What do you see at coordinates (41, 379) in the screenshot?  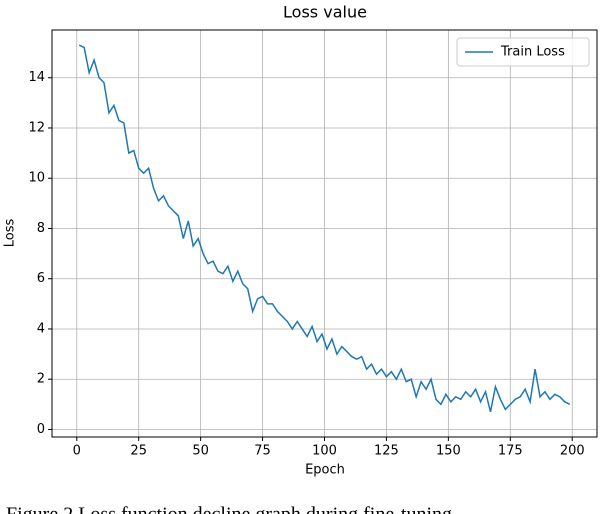 I see `y-tick-label: 2` at bounding box center [41, 379].